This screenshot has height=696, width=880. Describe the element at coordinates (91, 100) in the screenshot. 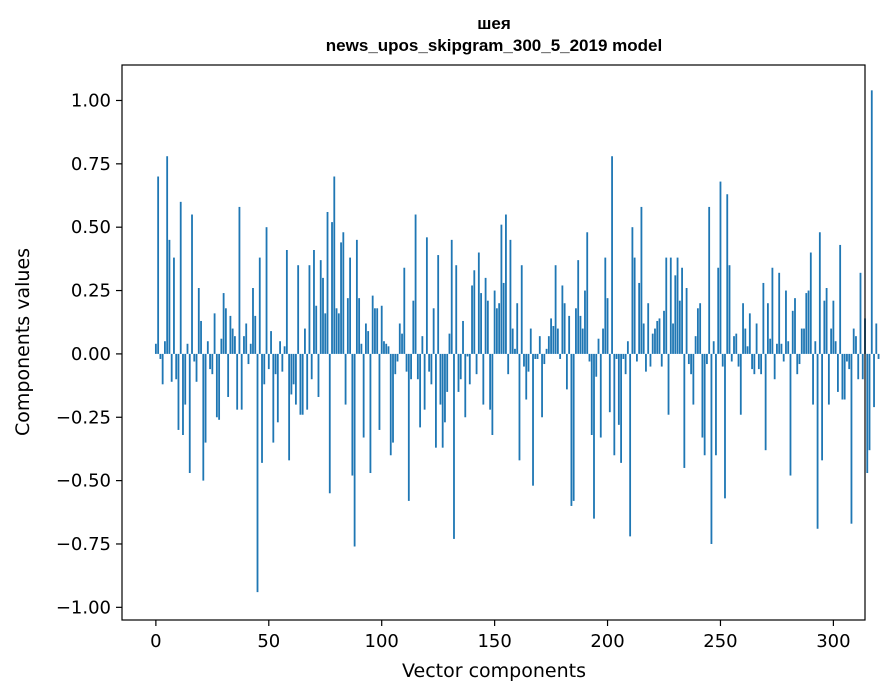

I see `y-tick-label: 1.00` at that location.